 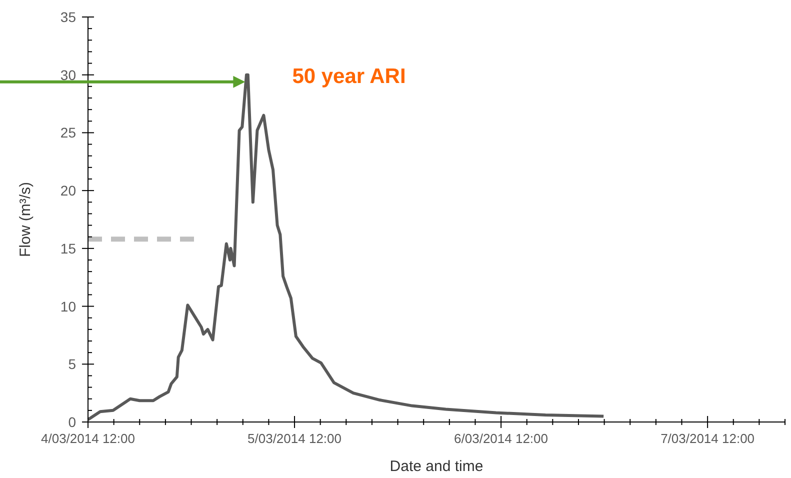 What do you see at coordinates (68, 132) in the screenshot?
I see `y-tick-label: 25` at bounding box center [68, 132].